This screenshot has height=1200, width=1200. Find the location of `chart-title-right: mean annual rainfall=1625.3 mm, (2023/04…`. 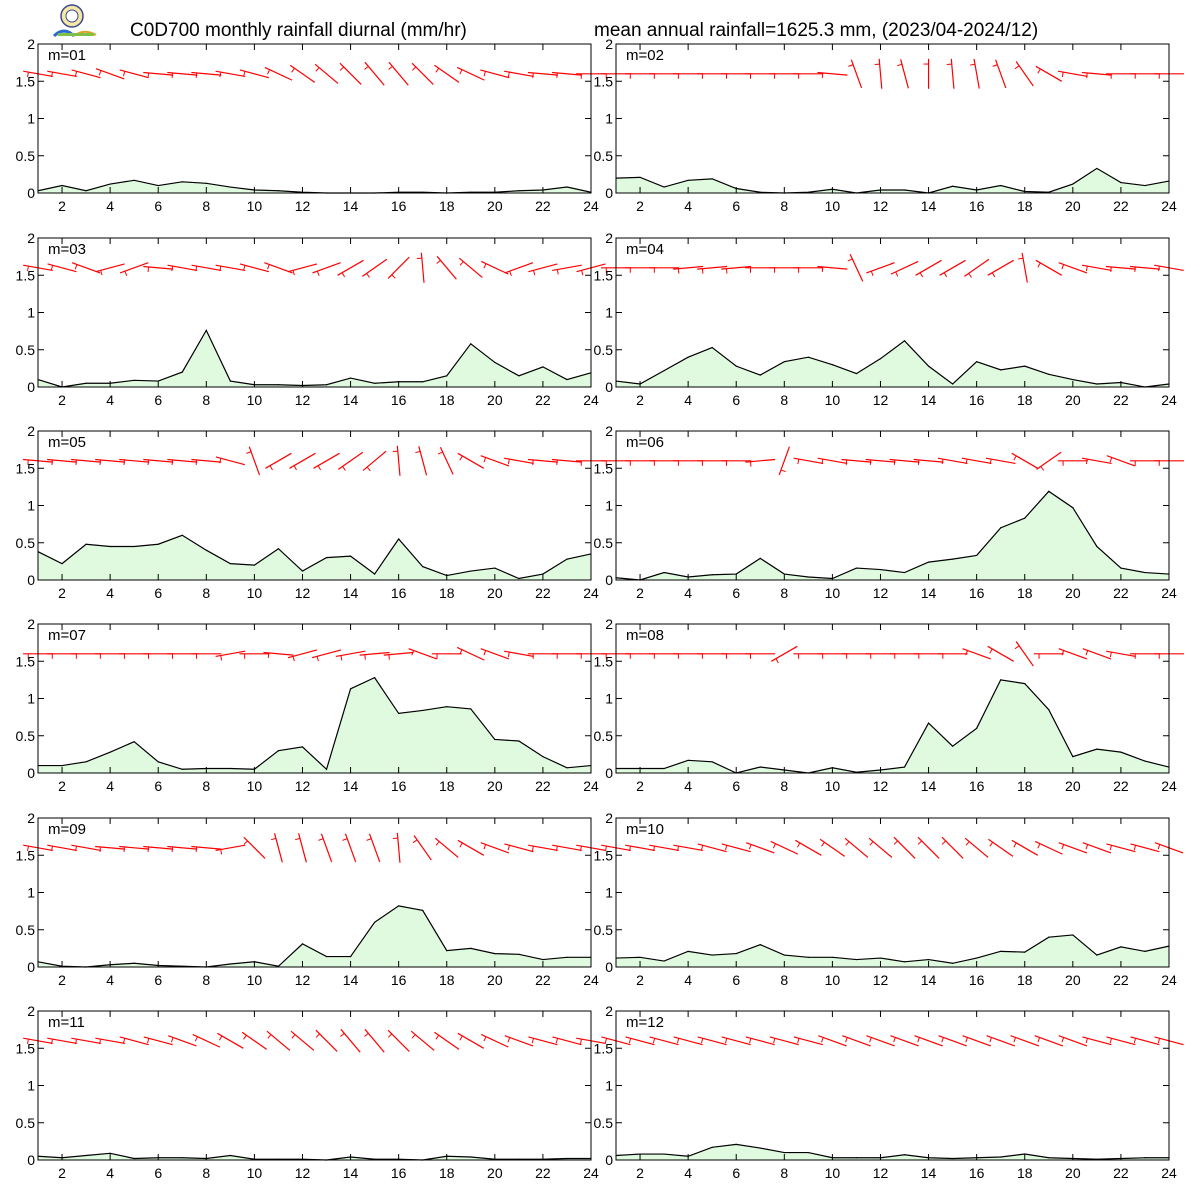

chart-title-right: mean annual rainfall=1625.3 mm, (2023/04… is located at coordinates (816, 30).